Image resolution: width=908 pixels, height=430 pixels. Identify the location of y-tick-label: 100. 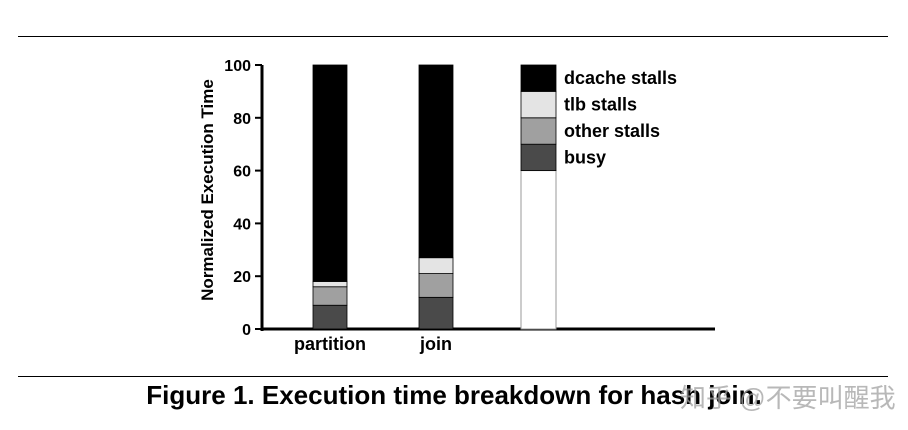
(237, 66).